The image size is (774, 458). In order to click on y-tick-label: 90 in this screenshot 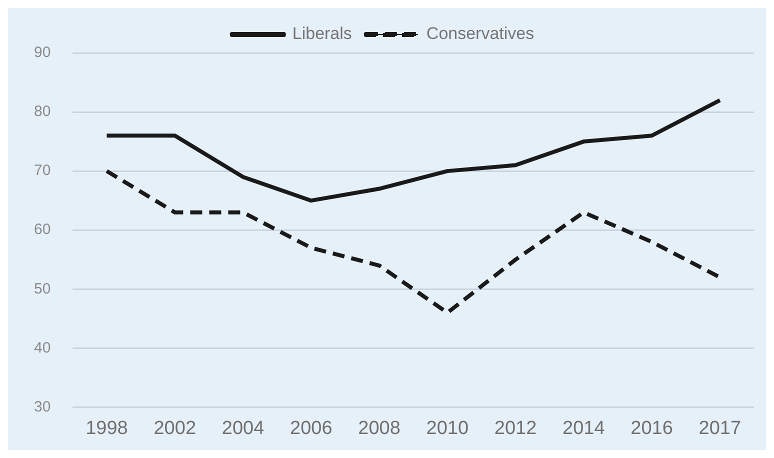, I will do `click(42, 53)`.